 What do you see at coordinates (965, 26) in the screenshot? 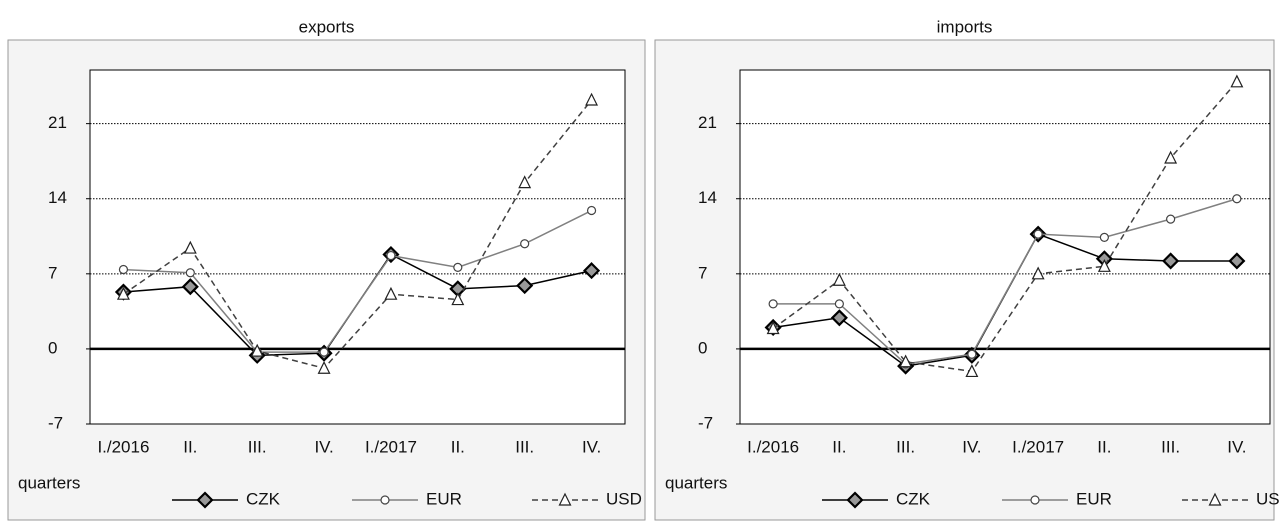
I see `chart-title: imports` at bounding box center [965, 26].